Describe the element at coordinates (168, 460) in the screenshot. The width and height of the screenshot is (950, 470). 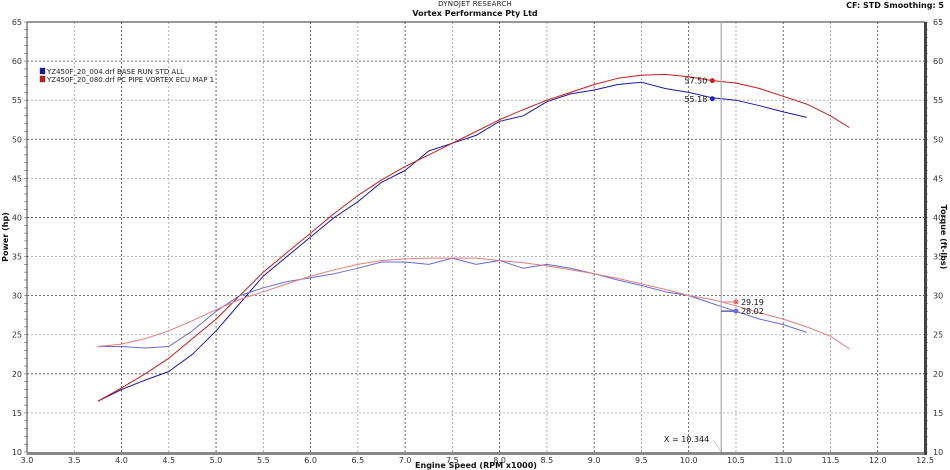
I see `x-tick-label: 4.5` at that location.